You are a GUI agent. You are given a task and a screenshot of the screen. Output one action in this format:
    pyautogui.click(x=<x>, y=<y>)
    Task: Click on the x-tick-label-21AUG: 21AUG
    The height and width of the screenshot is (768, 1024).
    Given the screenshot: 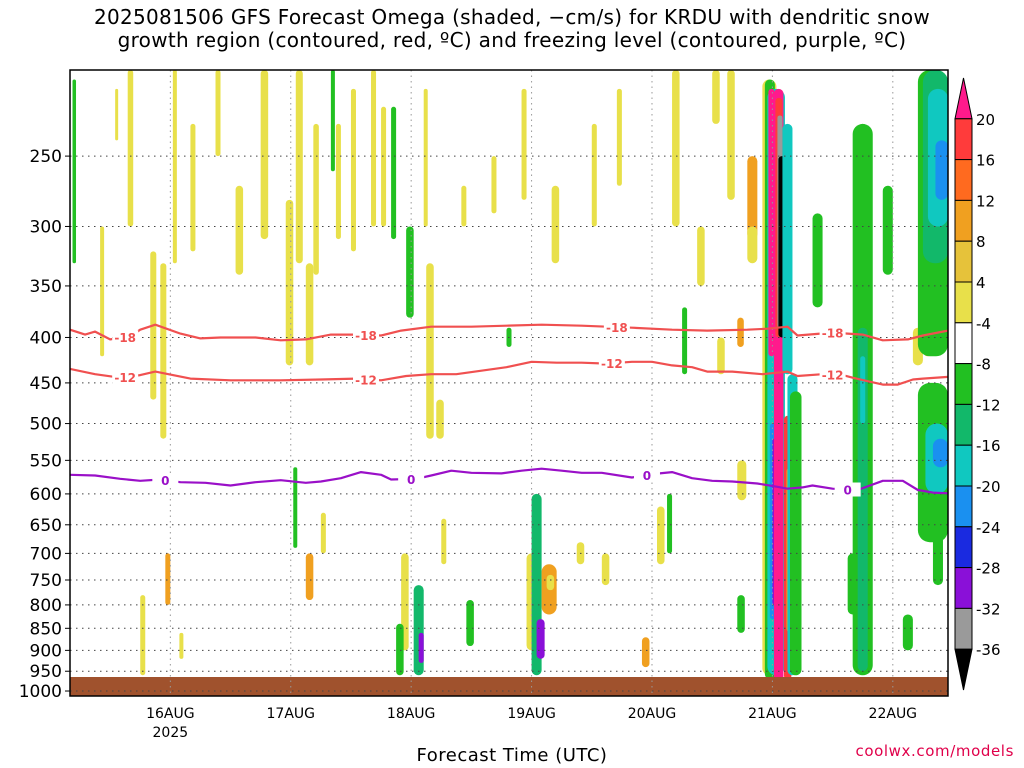 What is the action you would take?
    pyautogui.click(x=772, y=714)
    